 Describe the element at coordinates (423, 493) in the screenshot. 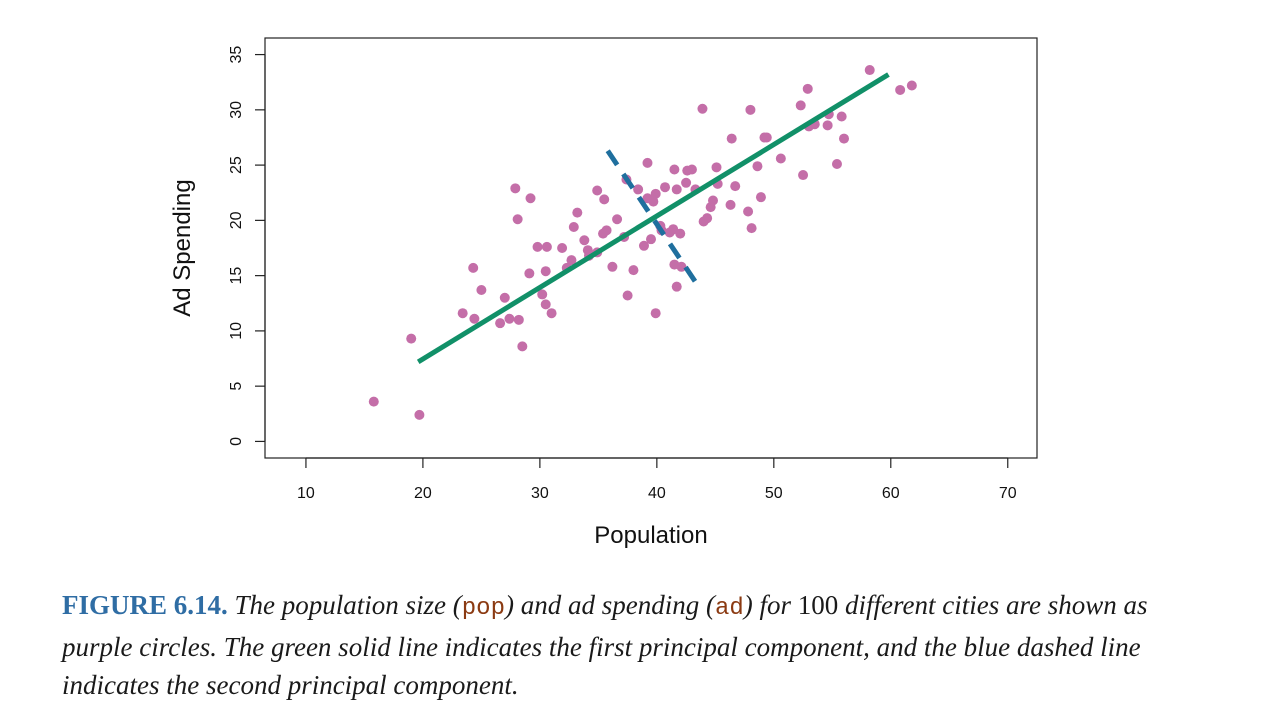

I see `x-tick-label: 20` at that location.